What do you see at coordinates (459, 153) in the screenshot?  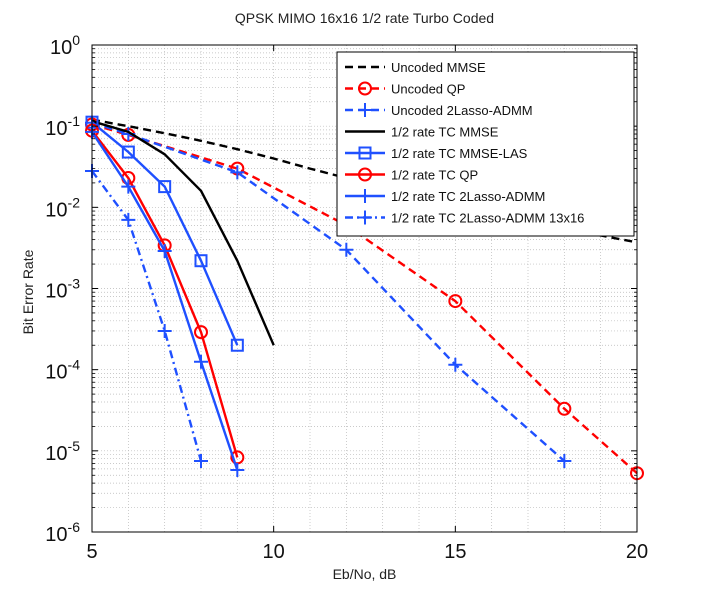 I see `legend-label: 1/2 rate TC MMSE-LAS` at bounding box center [459, 153].